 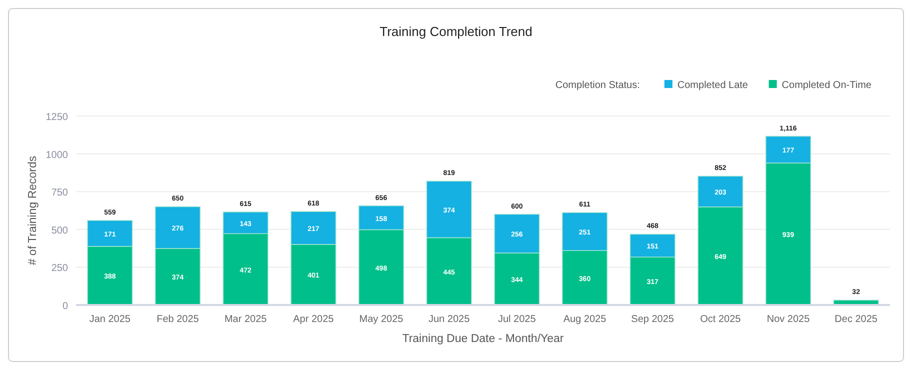 I want to click on y-tick-label: 750, so click(x=59, y=193).